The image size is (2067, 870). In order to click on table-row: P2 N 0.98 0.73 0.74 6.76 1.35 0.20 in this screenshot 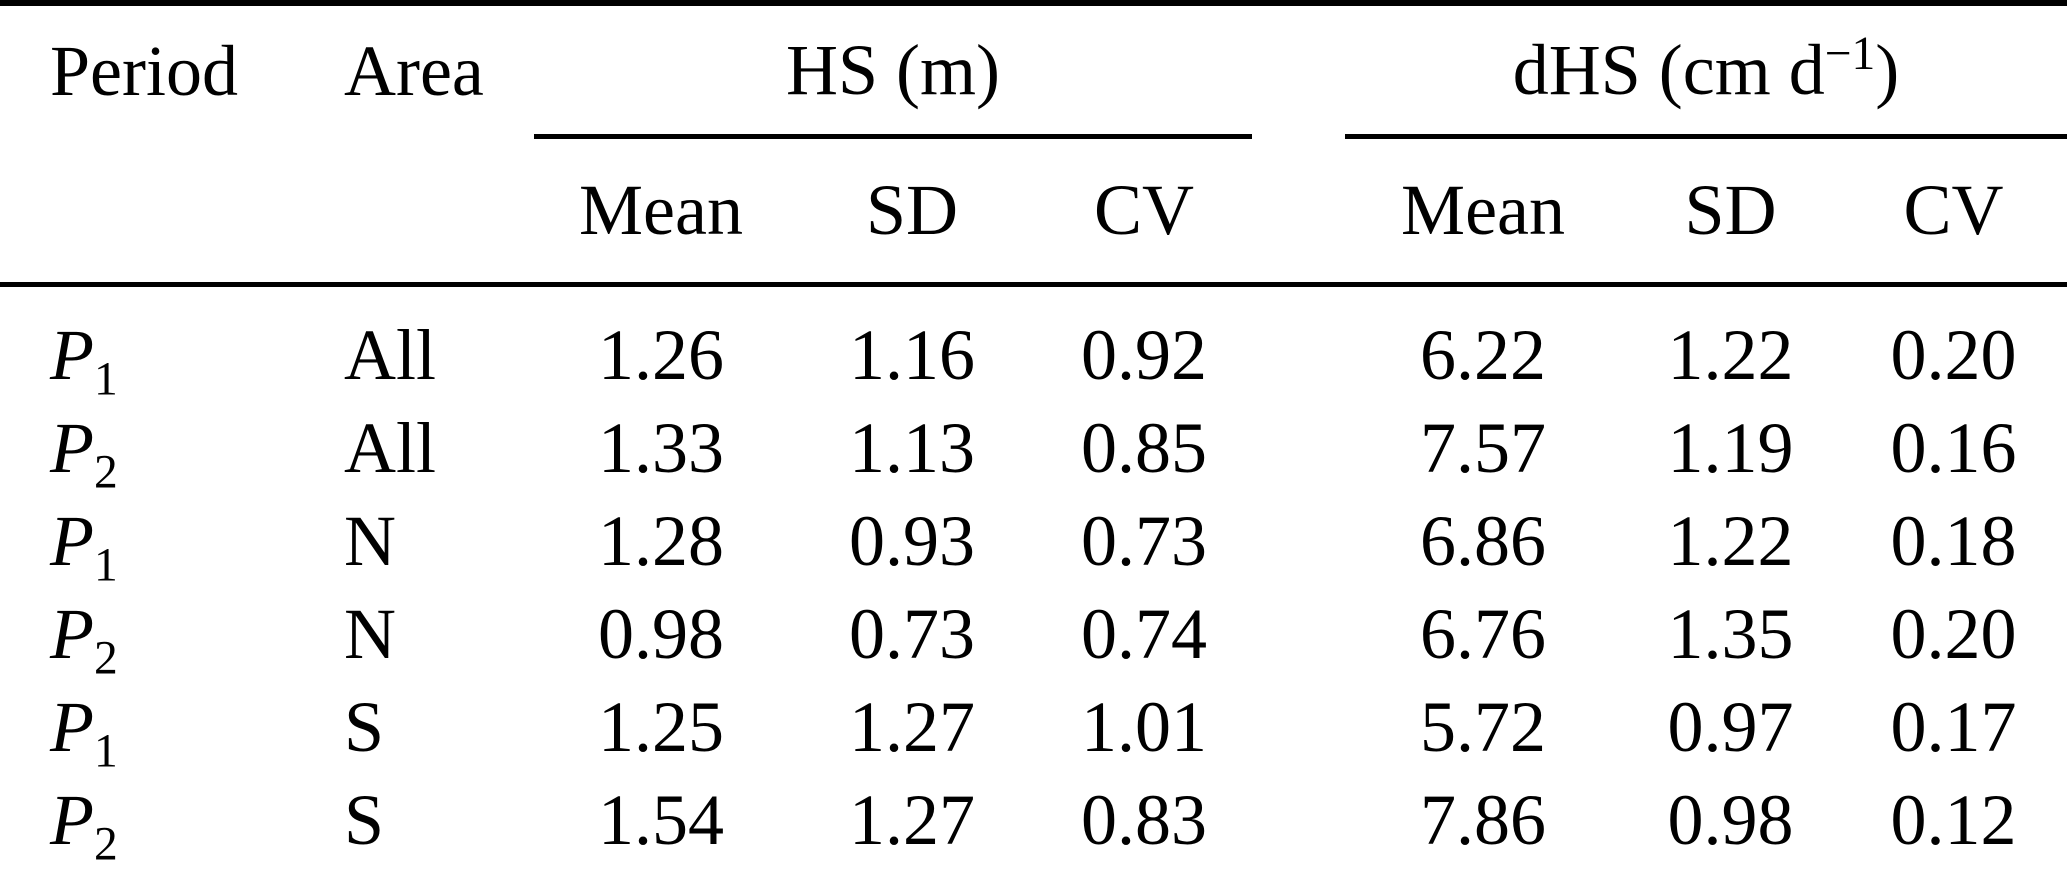, I will do `click(1033, 636)`.